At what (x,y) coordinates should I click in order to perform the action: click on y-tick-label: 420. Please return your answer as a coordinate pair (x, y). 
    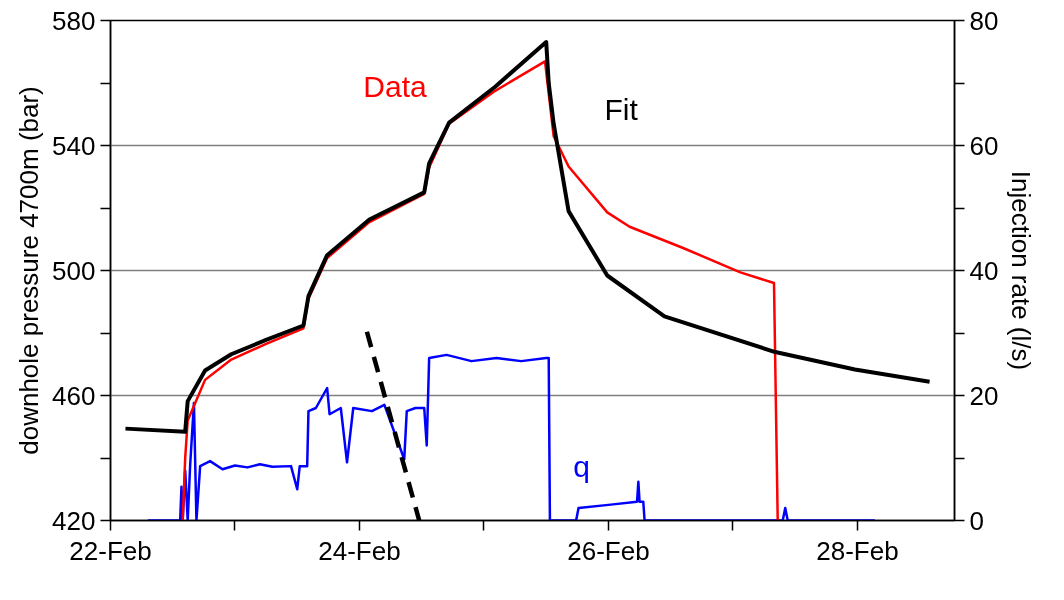
    Looking at the image, I should click on (74, 520).